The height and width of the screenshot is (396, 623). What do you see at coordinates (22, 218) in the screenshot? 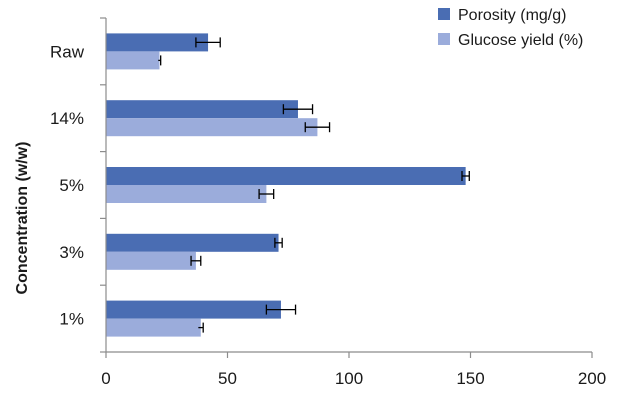
I see `y-axis-title: Concentration (w/w)` at bounding box center [22, 218].